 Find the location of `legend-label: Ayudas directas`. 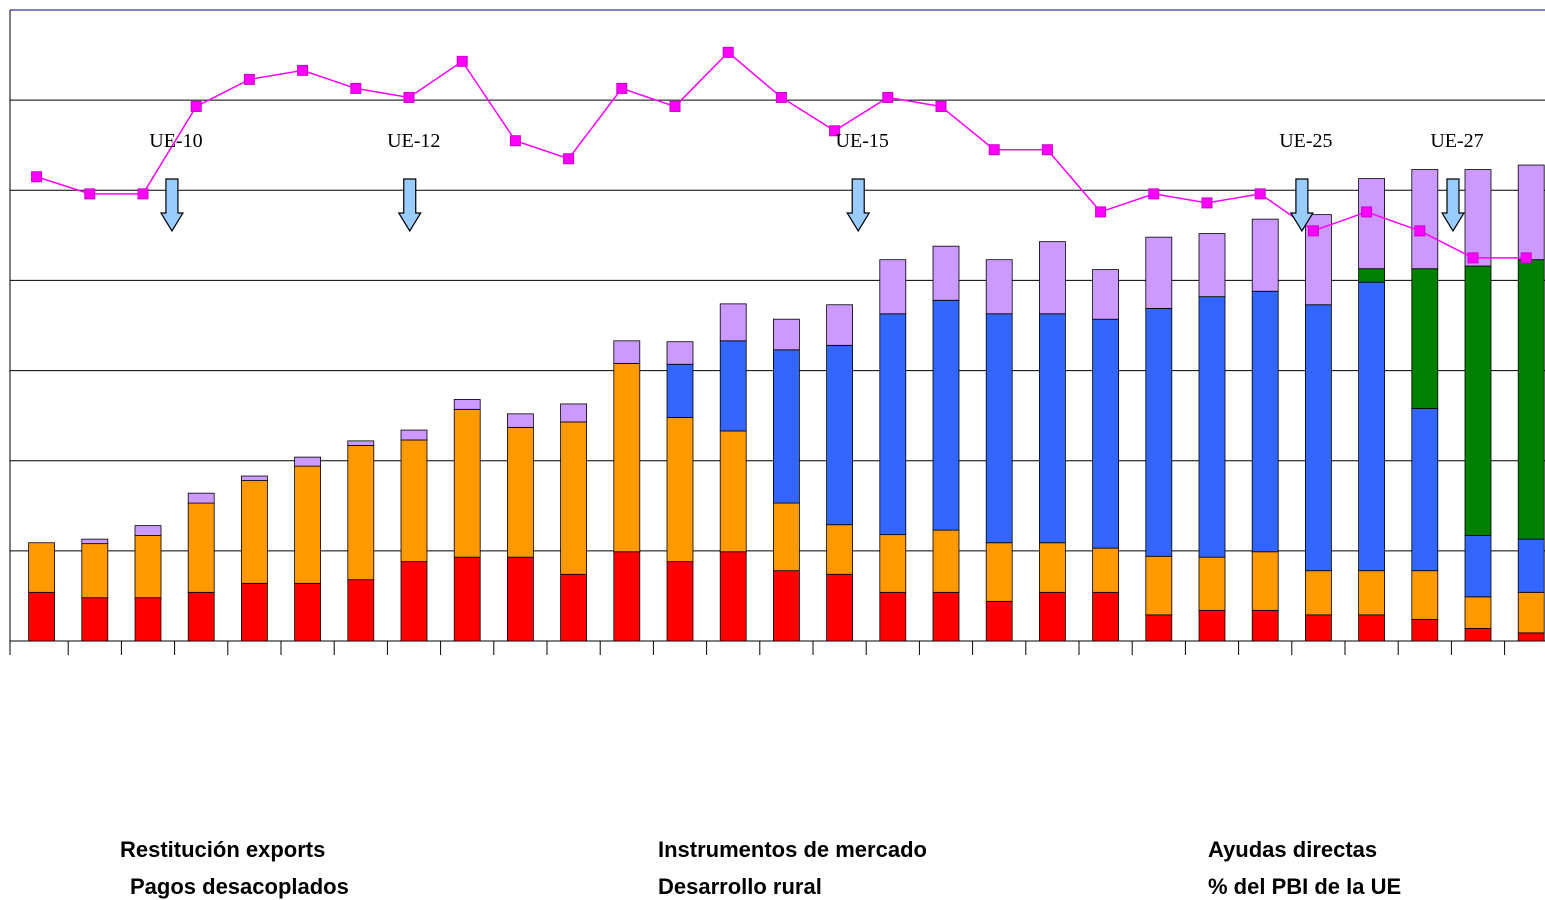

legend-label: Ayudas directas is located at coordinates (1292, 849).